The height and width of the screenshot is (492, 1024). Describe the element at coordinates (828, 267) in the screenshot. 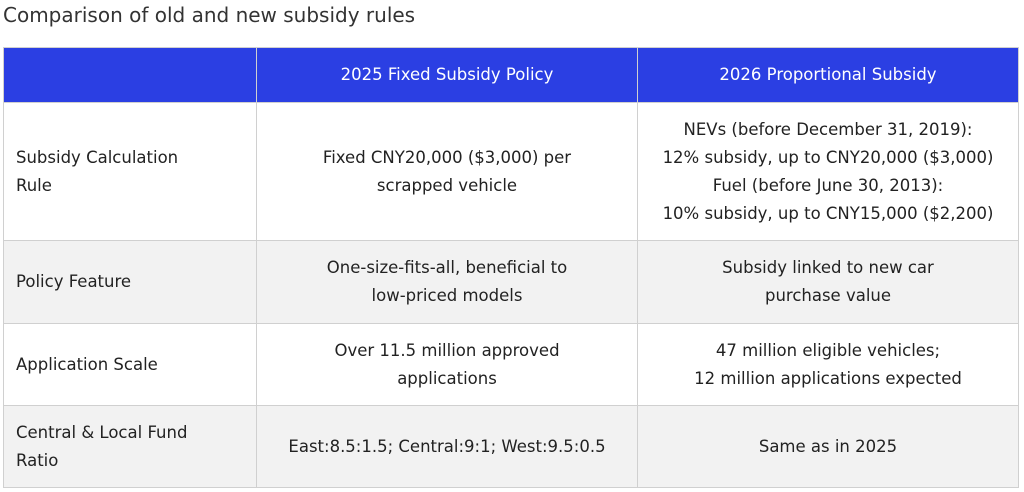

I see `cell-line: Subsidy linked to new car` at that location.